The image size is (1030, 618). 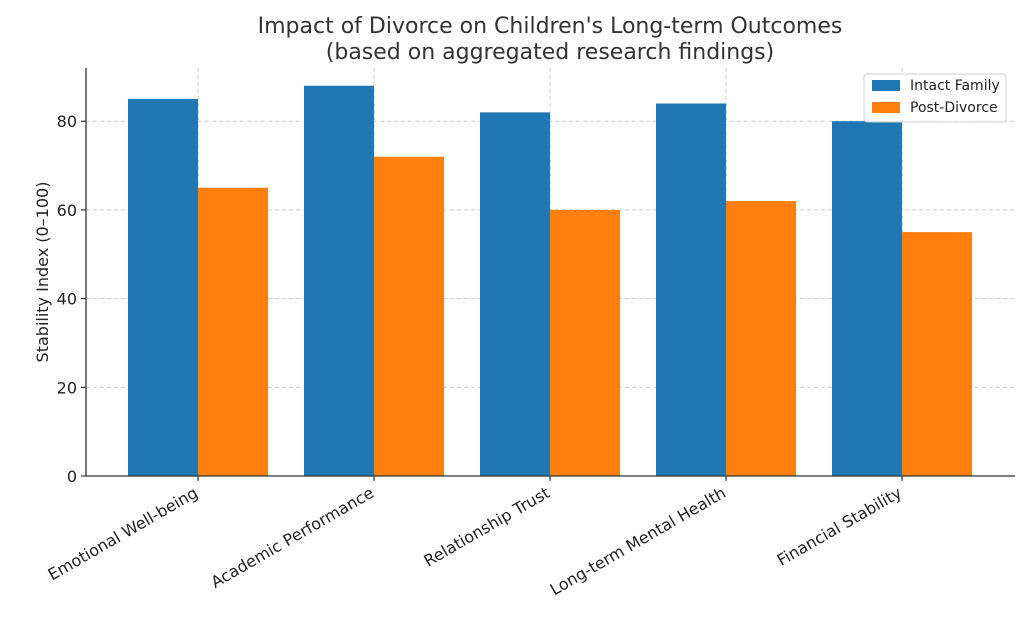 I want to click on y-tick-label: 0, so click(x=72, y=476).